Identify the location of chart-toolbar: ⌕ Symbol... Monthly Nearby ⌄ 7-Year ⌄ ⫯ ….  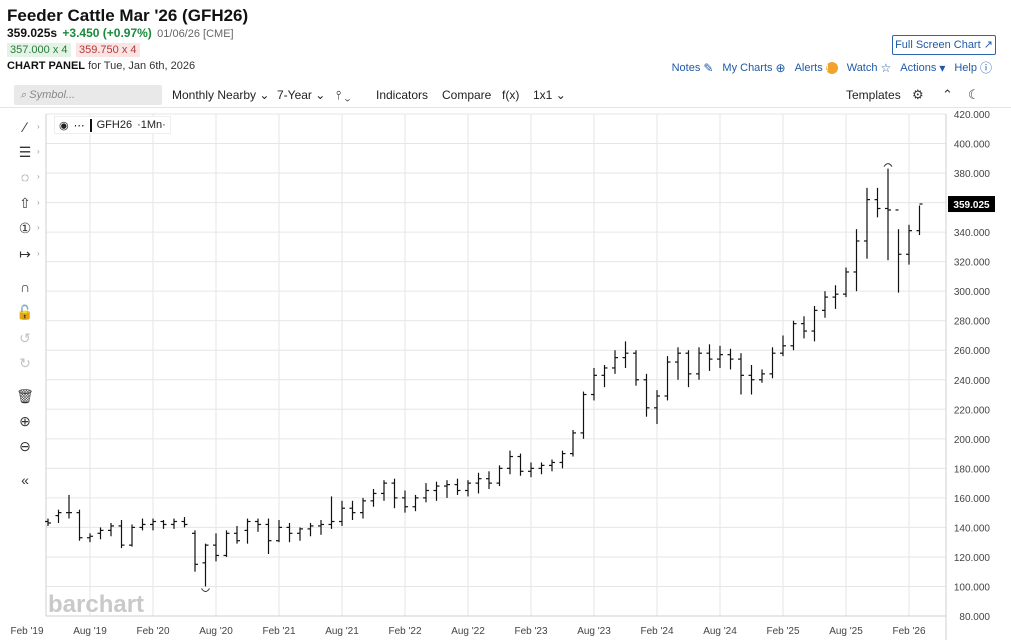
(505, 95).